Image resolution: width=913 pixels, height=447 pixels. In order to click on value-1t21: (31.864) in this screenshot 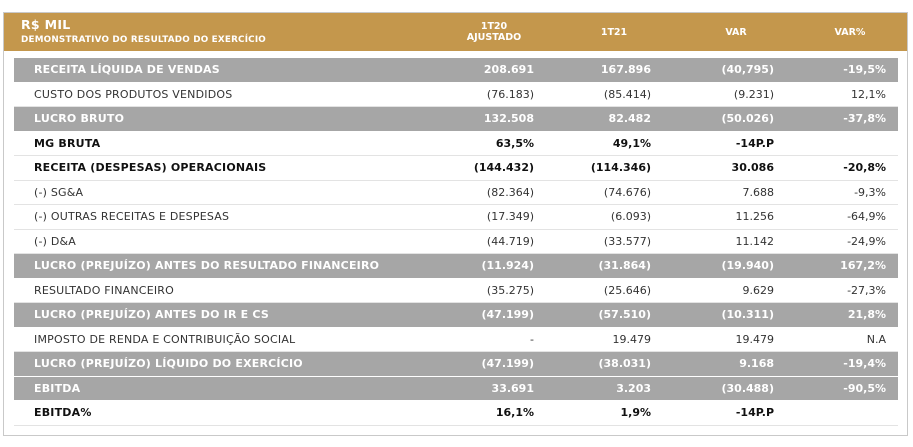, I will do `click(624, 265)`.